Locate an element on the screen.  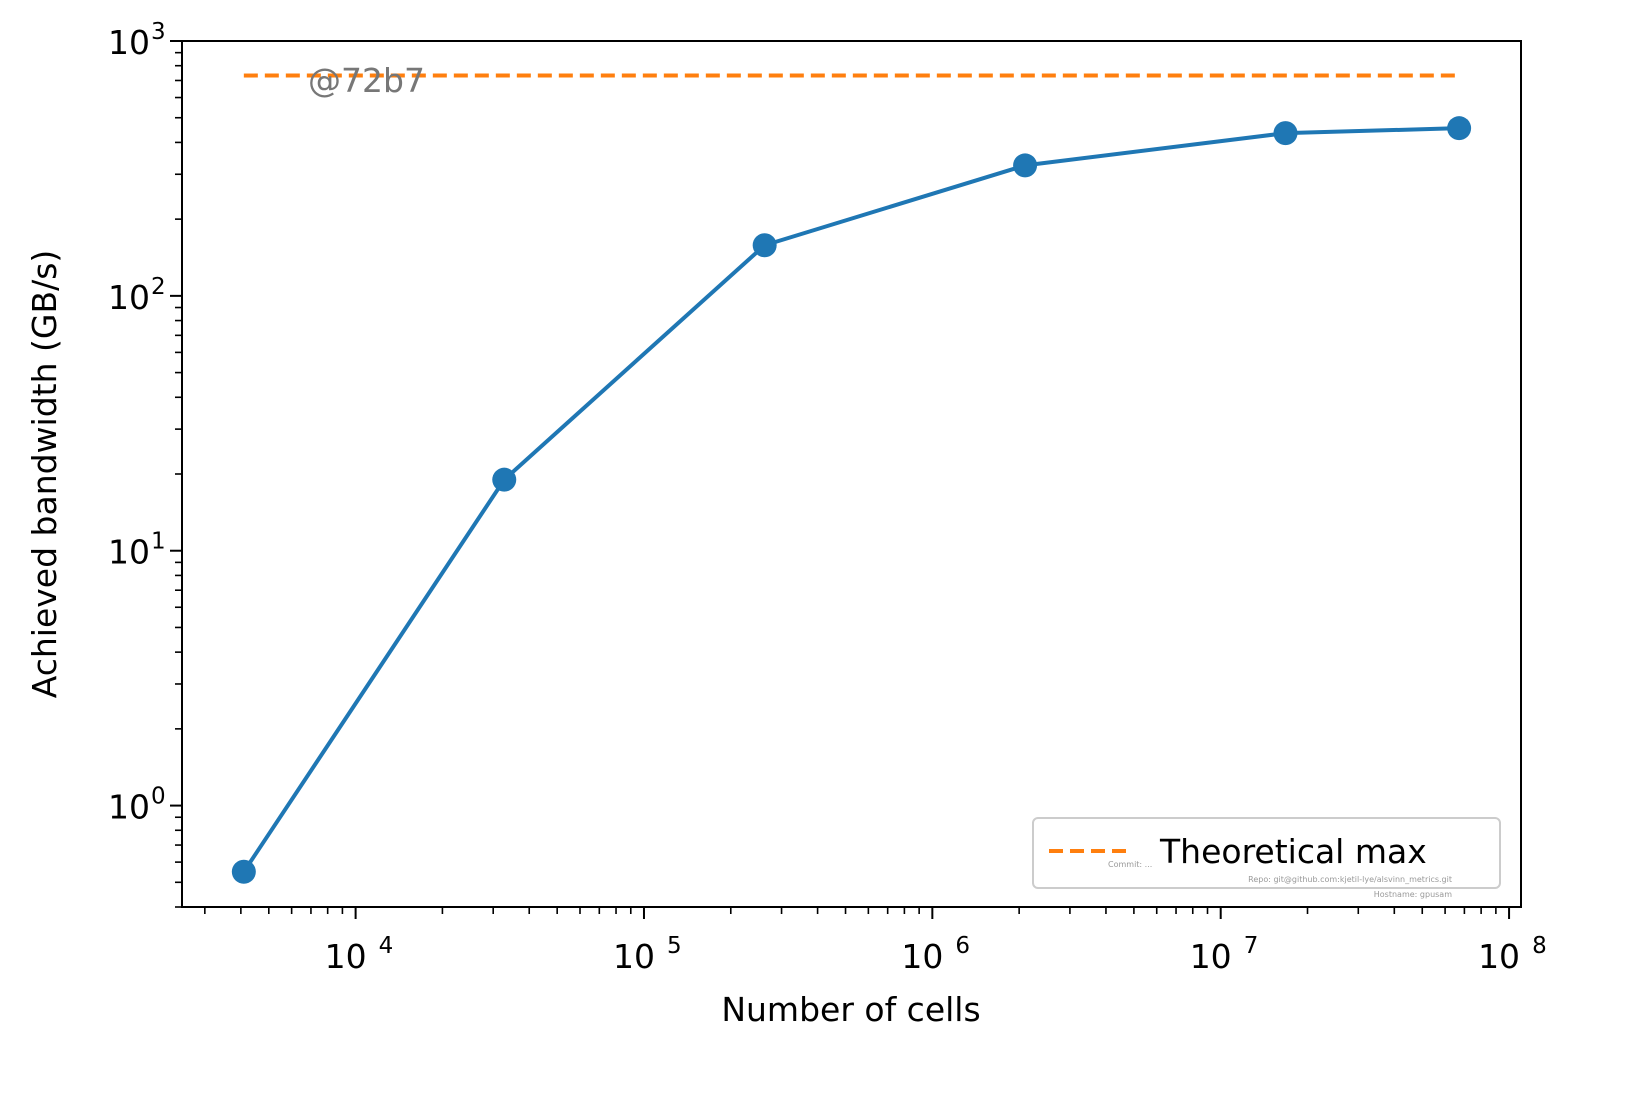
x-tick-exponent: 8 is located at coordinates (1539, 946).